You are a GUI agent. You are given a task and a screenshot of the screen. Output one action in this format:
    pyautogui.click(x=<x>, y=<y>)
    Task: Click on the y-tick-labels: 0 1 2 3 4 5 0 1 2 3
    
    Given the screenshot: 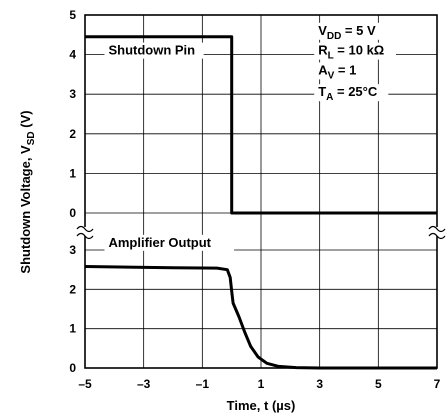 What is the action you would take?
    pyautogui.click(x=72, y=191)
    